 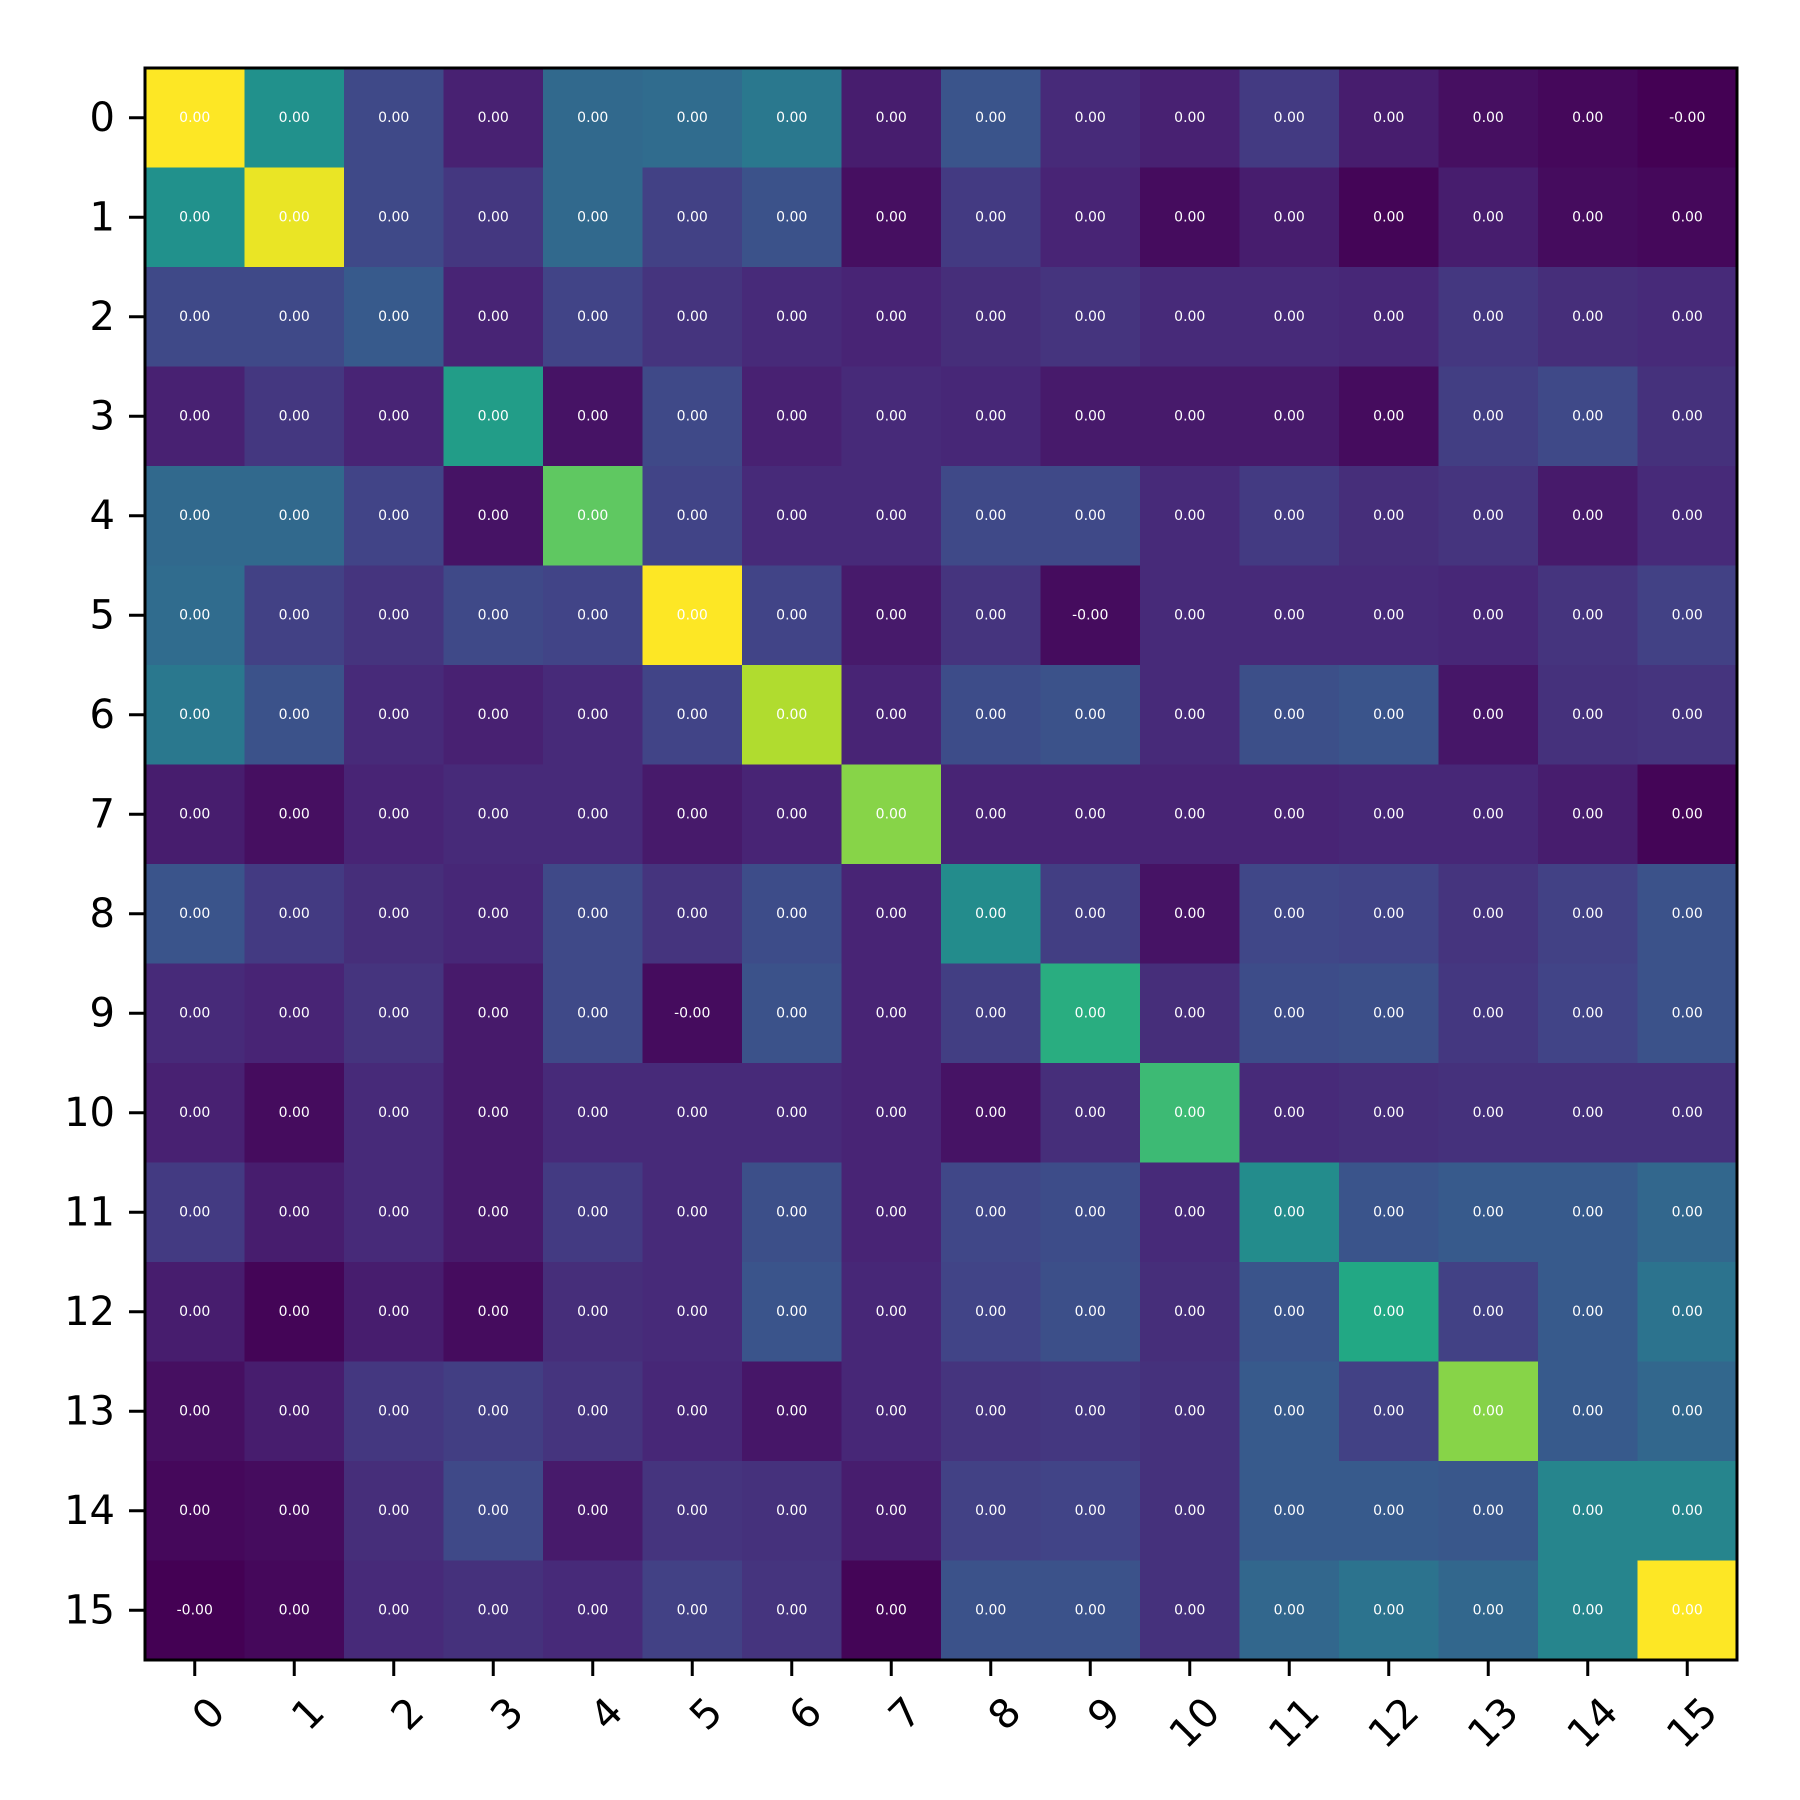 I want to click on x-tick-label: 9, so click(x=1104, y=1714).